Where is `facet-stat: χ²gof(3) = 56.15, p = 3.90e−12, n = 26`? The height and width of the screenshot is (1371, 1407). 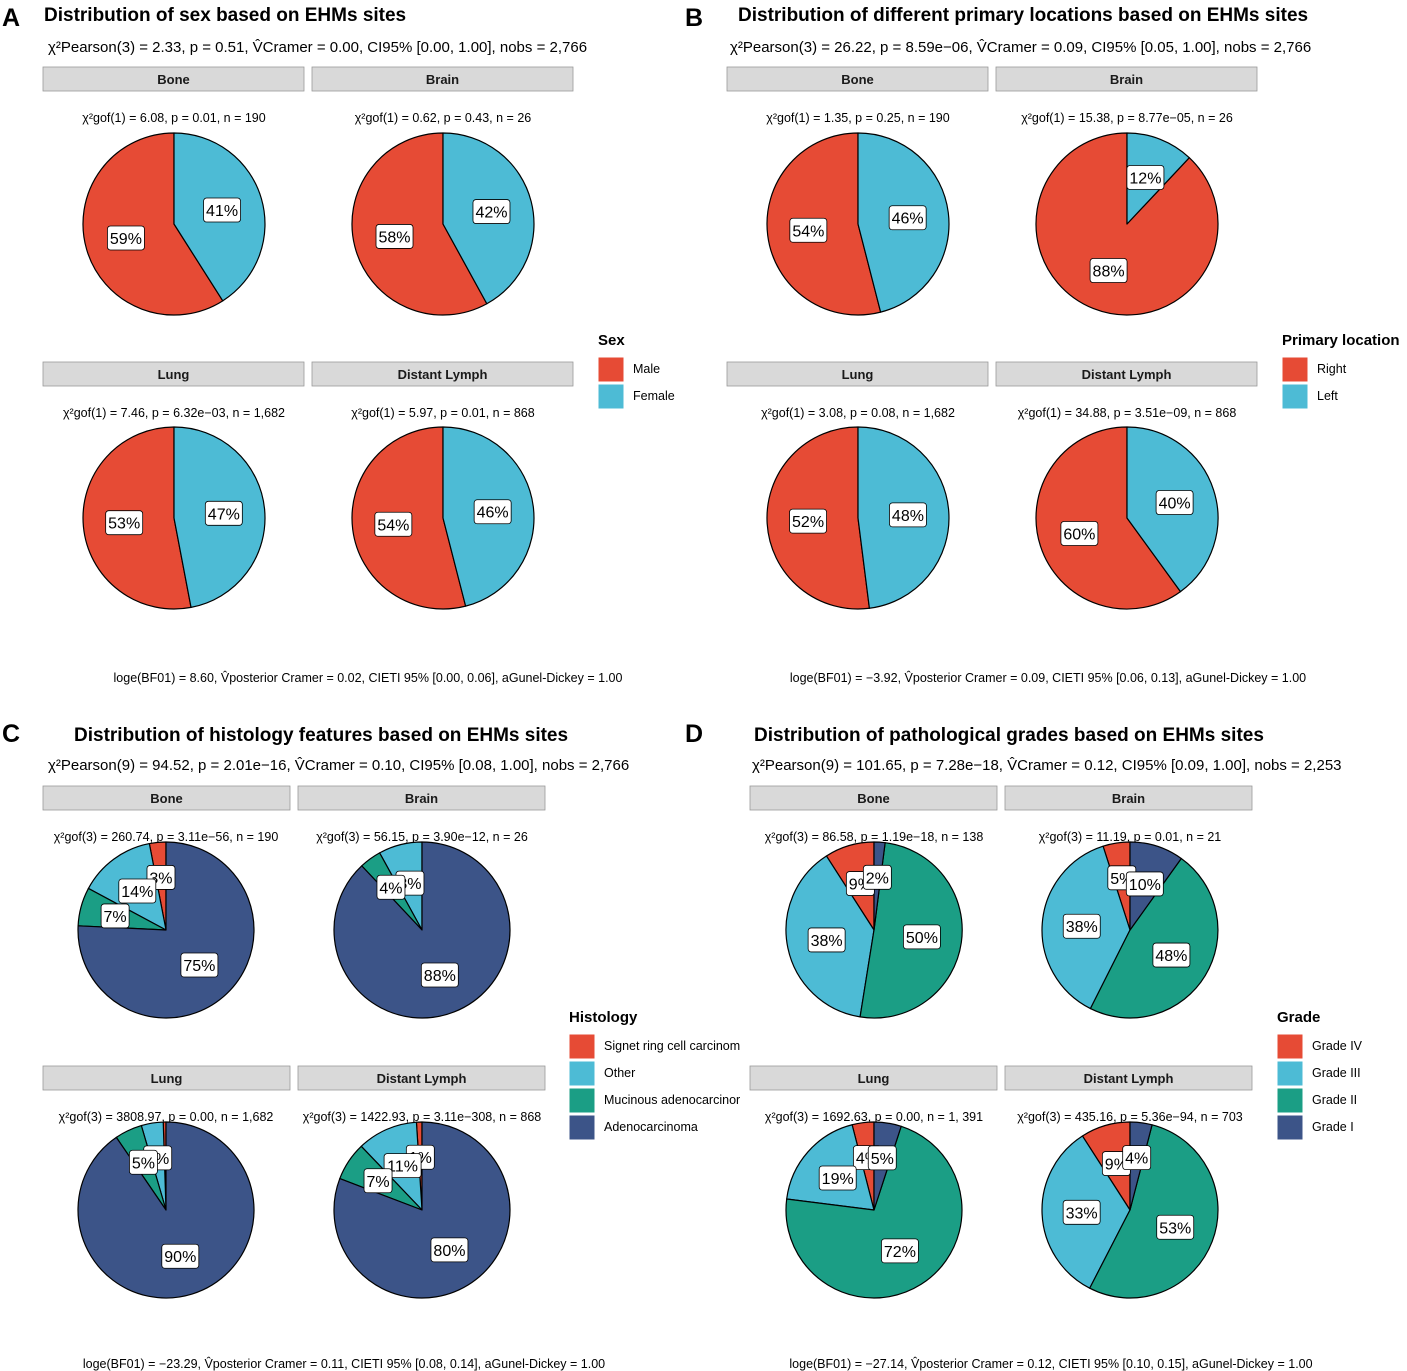 facet-stat: χ²gof(3) = 56.15, p = 3.90e−12, n = 26 is located at coordinates (422, 837).